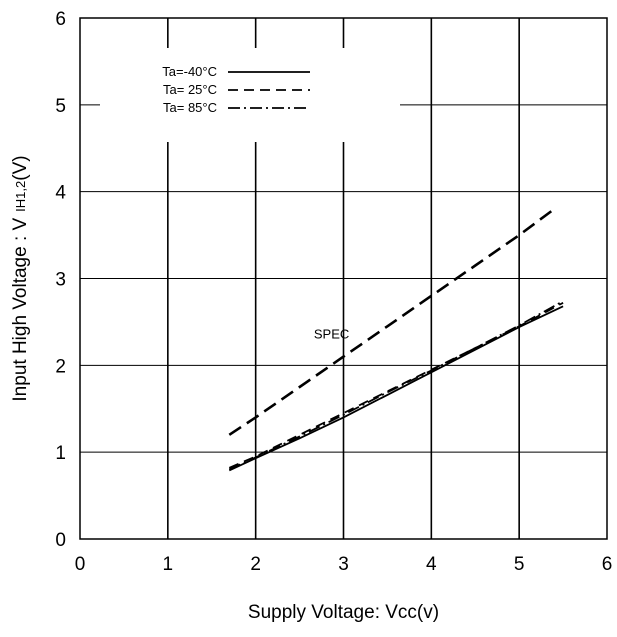 This screenshot has height=637, width=617. Describe the element at coordinates (60, 193) in the screenshot. I see `y-tick-label: 4` at that location.